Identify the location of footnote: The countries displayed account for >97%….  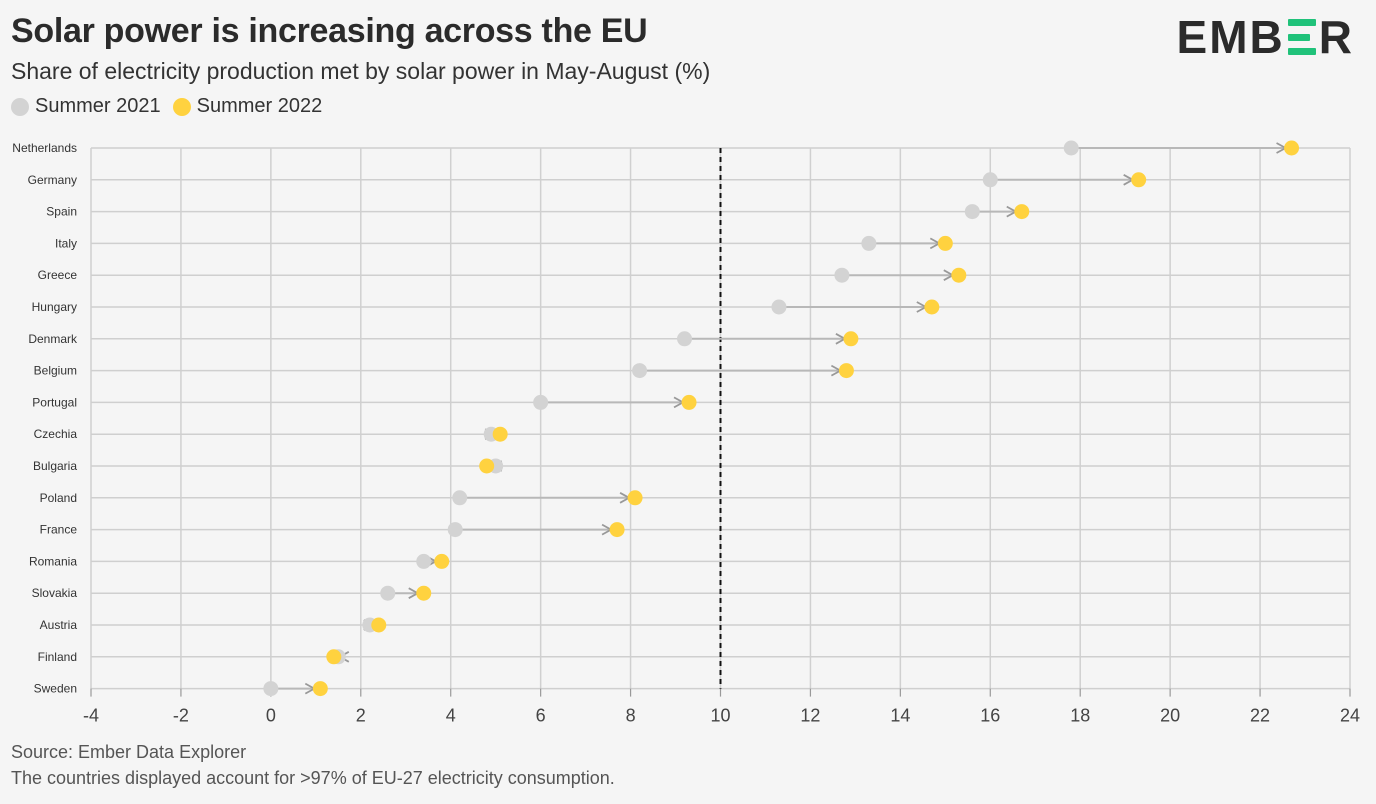
(313, 778).